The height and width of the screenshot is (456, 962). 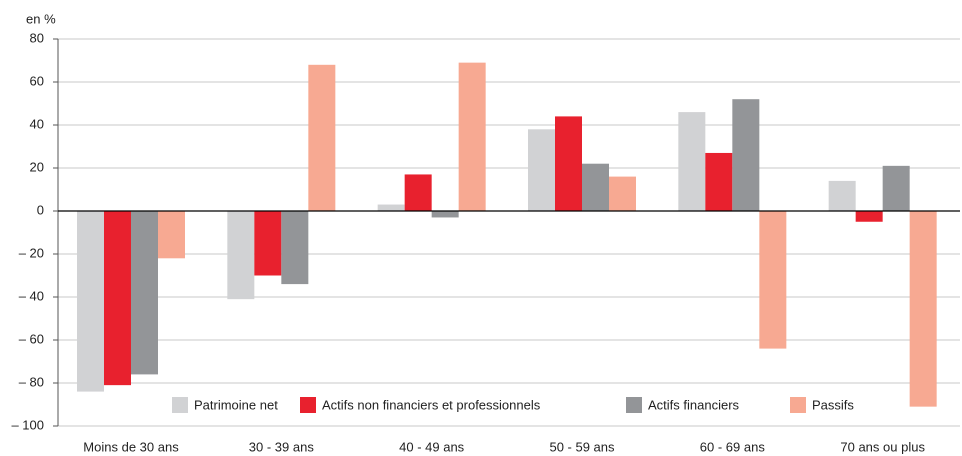 I want to click on y-axis-label: en %, so click(x=41, y=18).